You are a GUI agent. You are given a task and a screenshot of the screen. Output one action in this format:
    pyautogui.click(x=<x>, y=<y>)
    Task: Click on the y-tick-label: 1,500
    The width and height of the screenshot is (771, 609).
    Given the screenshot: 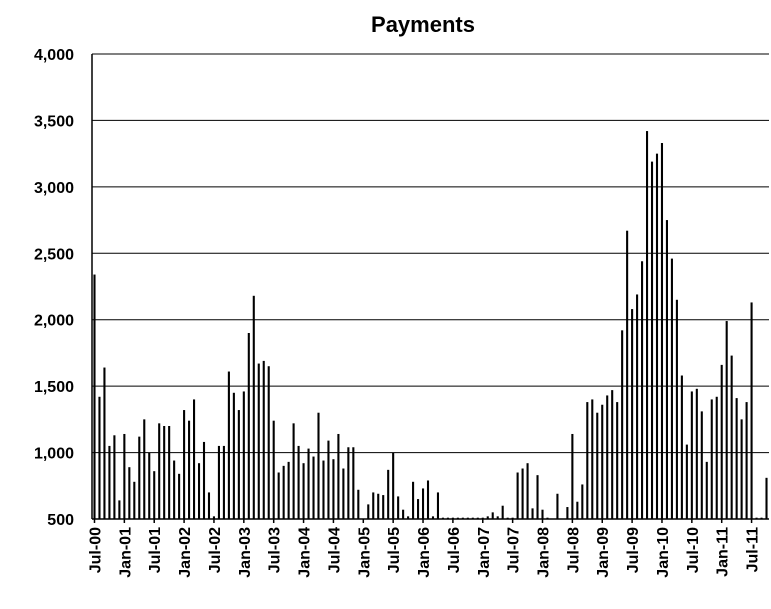 What is the action you would take?
    pyautogui.click(x=54, y=387)
    